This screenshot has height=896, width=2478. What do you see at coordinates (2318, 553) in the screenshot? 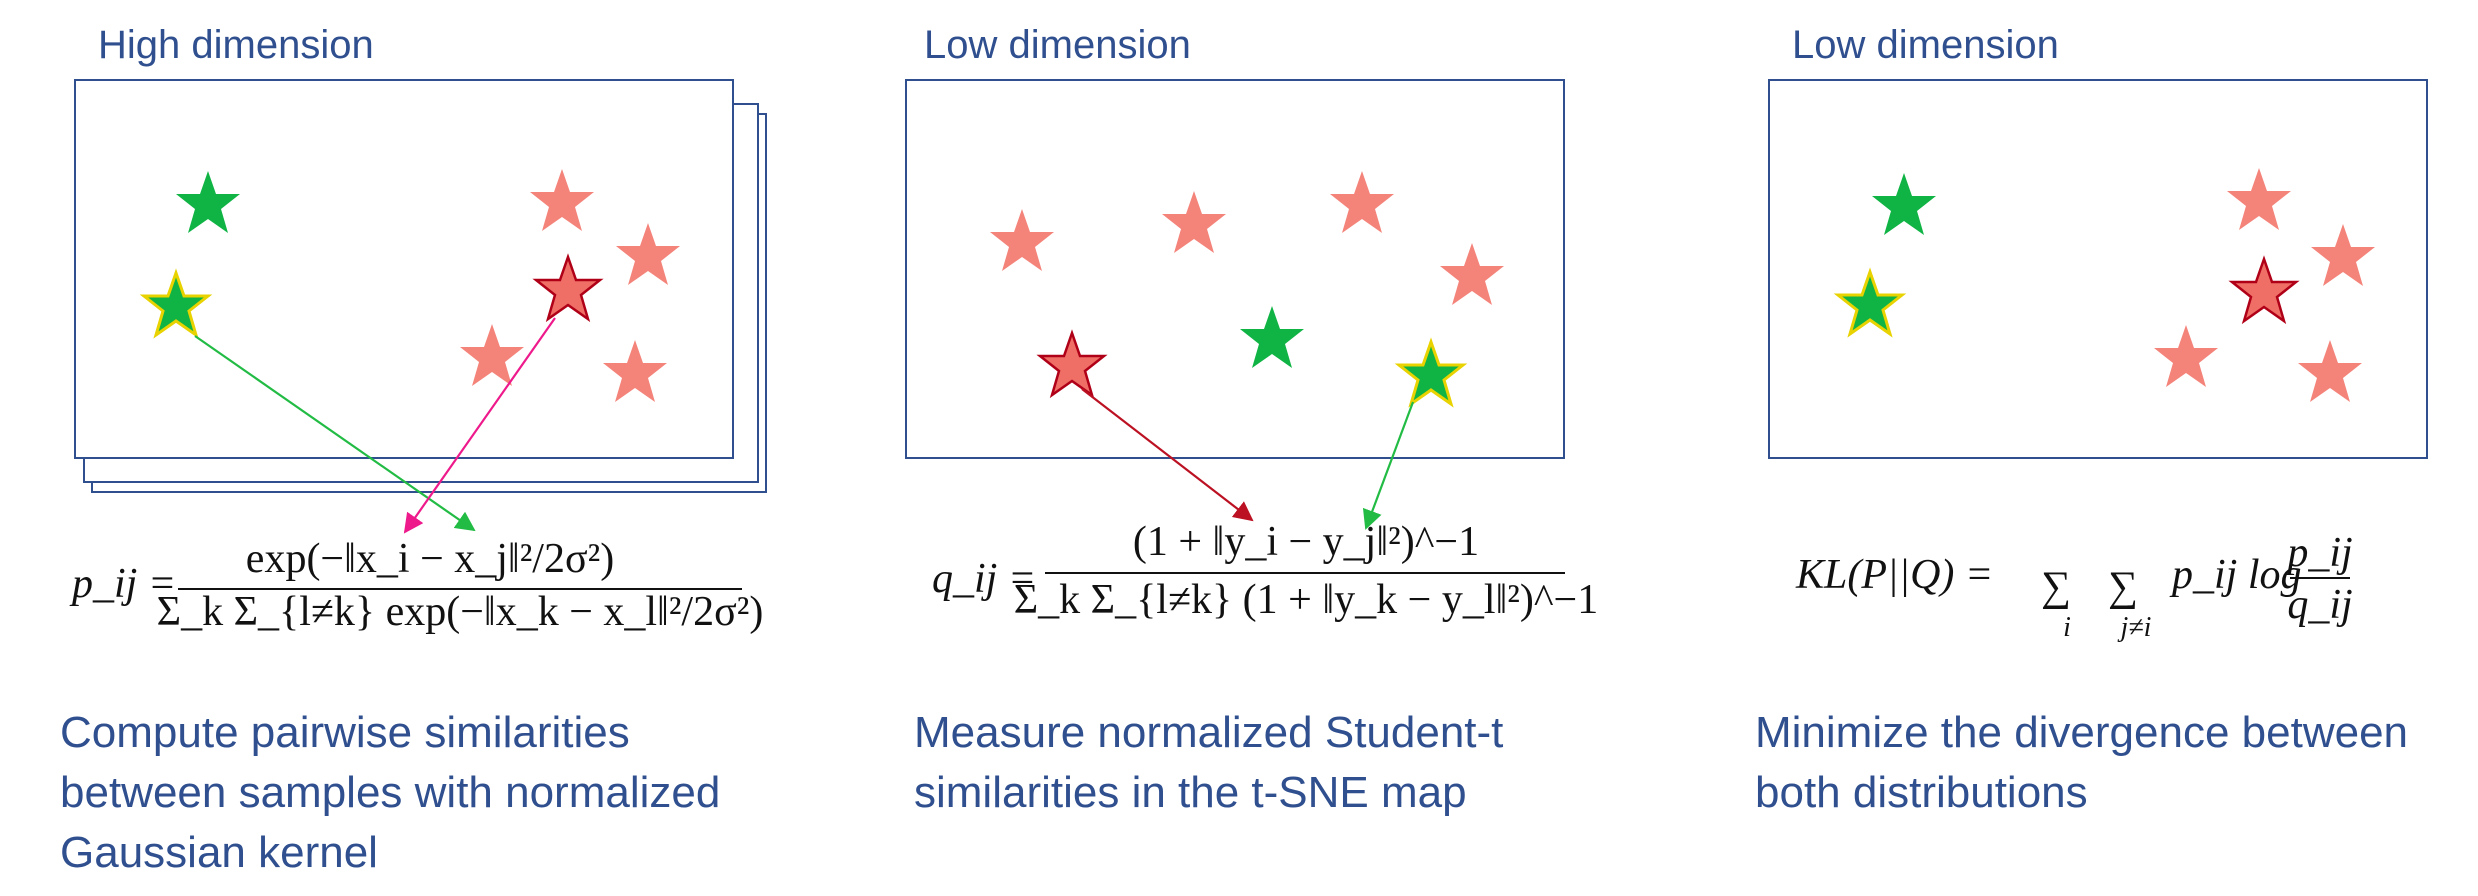
I see `formula3-frac-num: p_ij` at bounding box center [2318, 553].